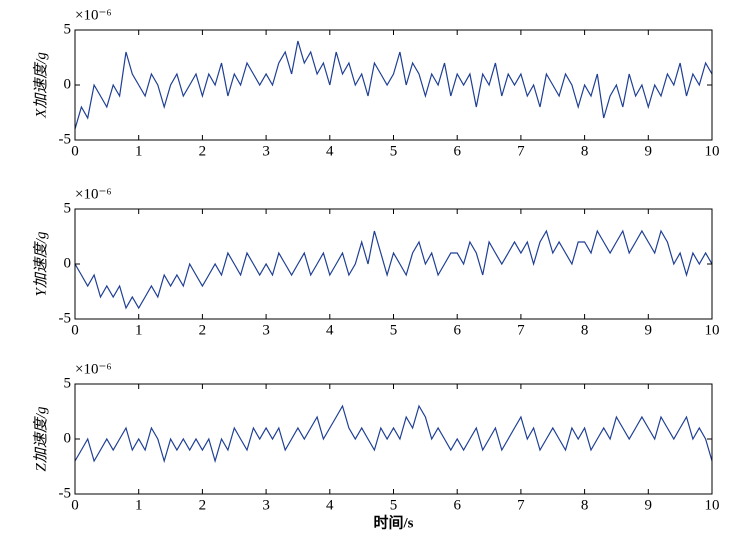 Image resolution: width=747 pixels, height=551 pixels. Describe the element at coordinates (393, 522) in the screenshot. I see `x-axis-label: 时间/s` at that location.